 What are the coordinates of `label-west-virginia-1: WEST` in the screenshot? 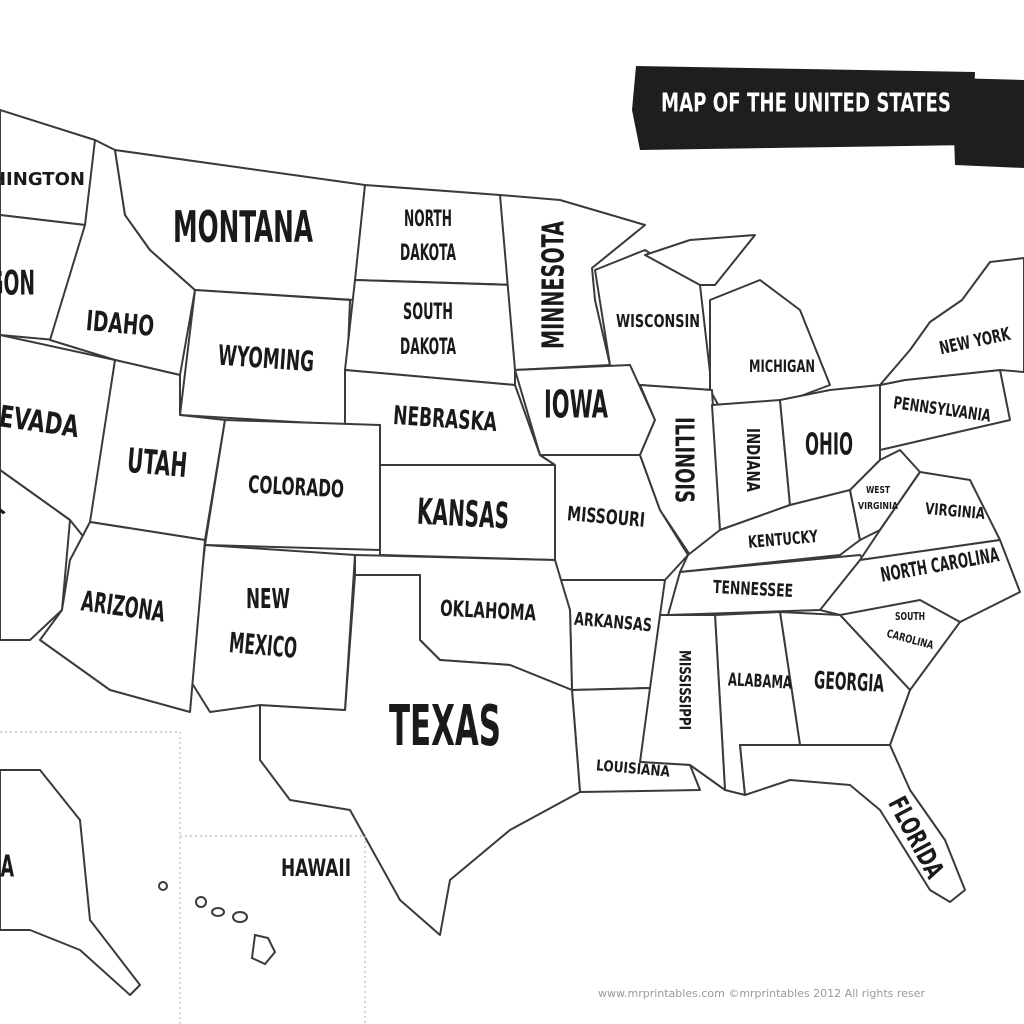 It's located at (878, 490).